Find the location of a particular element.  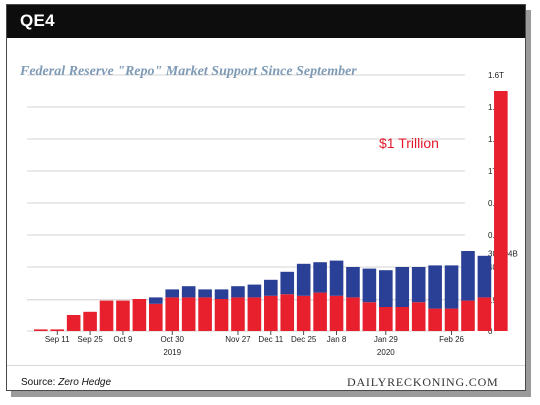

y-tick-label: 1T is located at coordinates (492, 171).